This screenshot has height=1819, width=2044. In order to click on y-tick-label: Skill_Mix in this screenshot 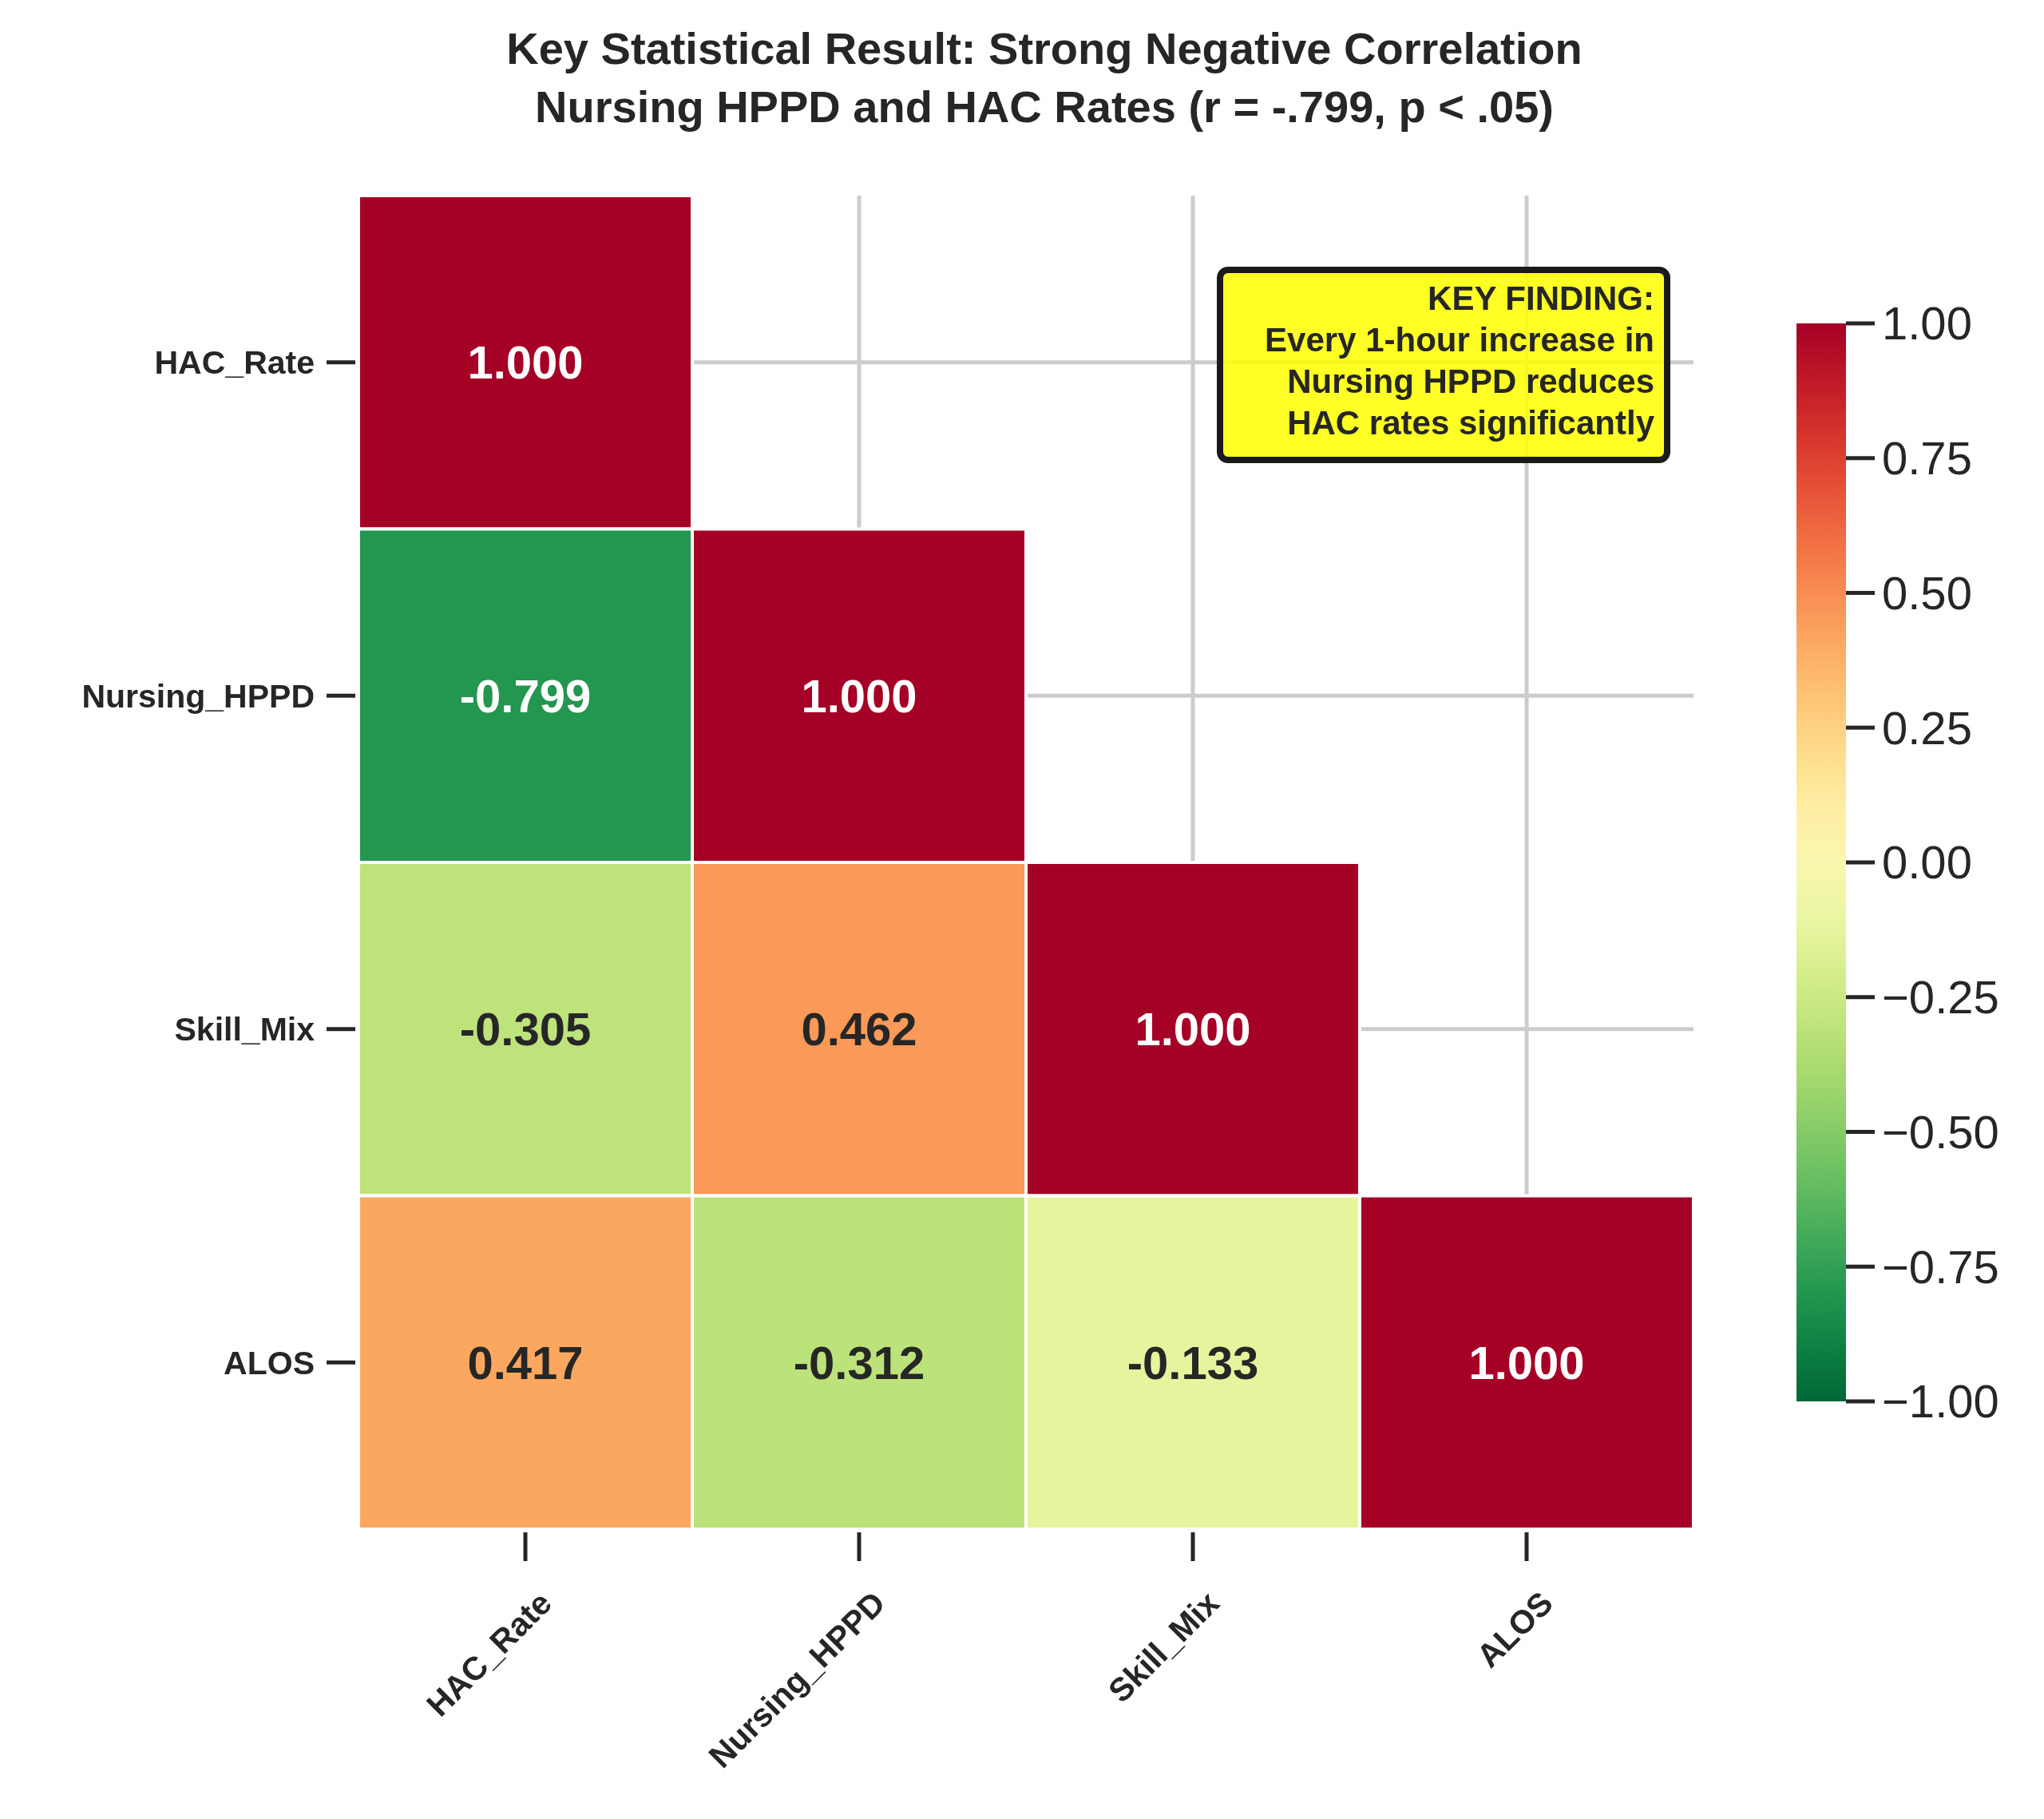, I will do `click(244, 1029)`.